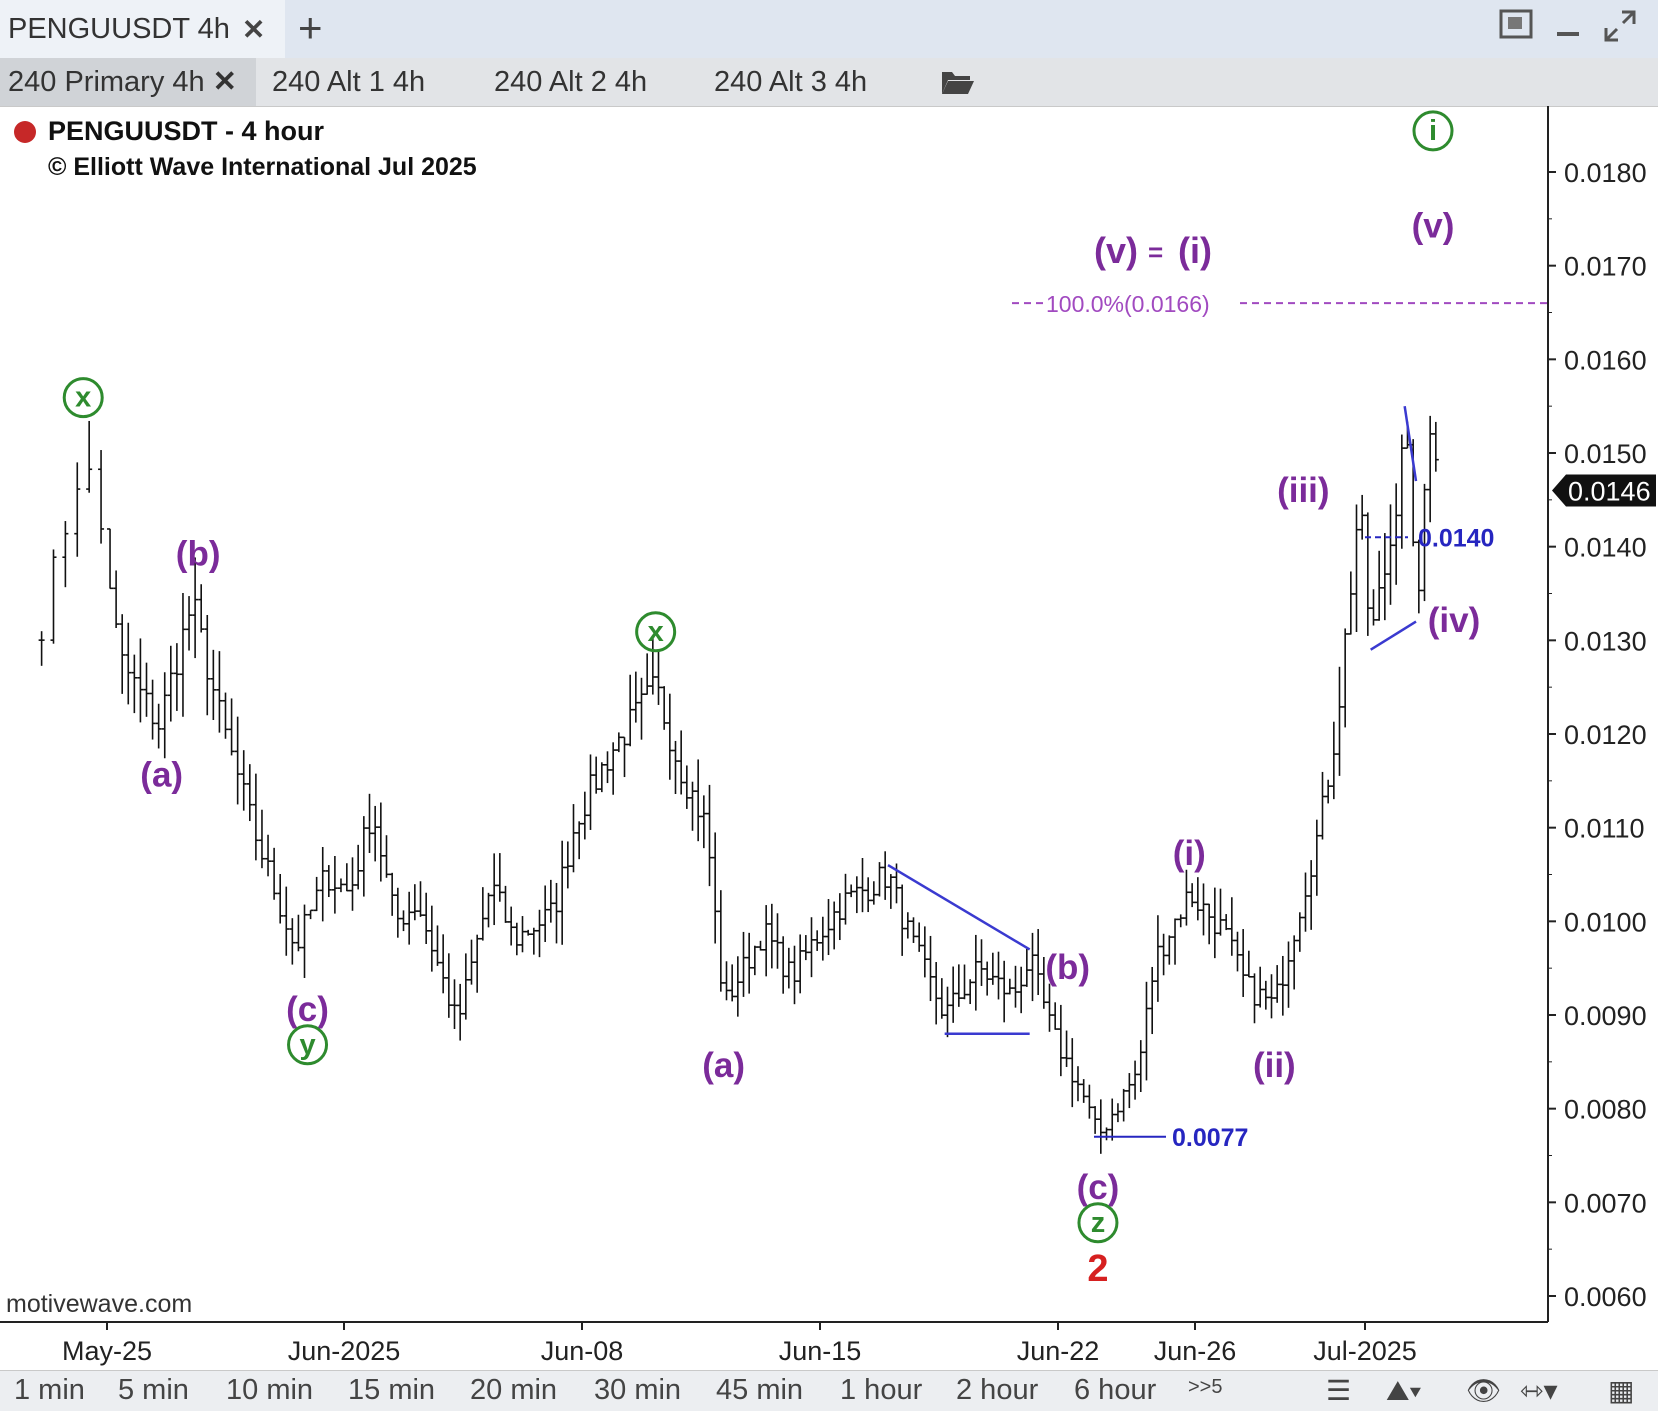 The height and width of the screenshot is (1411, 1658). What do you see at coordinates (153, 1390) in the screenshot?
I see `timeframe-5min: 5 min` at bounding box center [153, 1390].